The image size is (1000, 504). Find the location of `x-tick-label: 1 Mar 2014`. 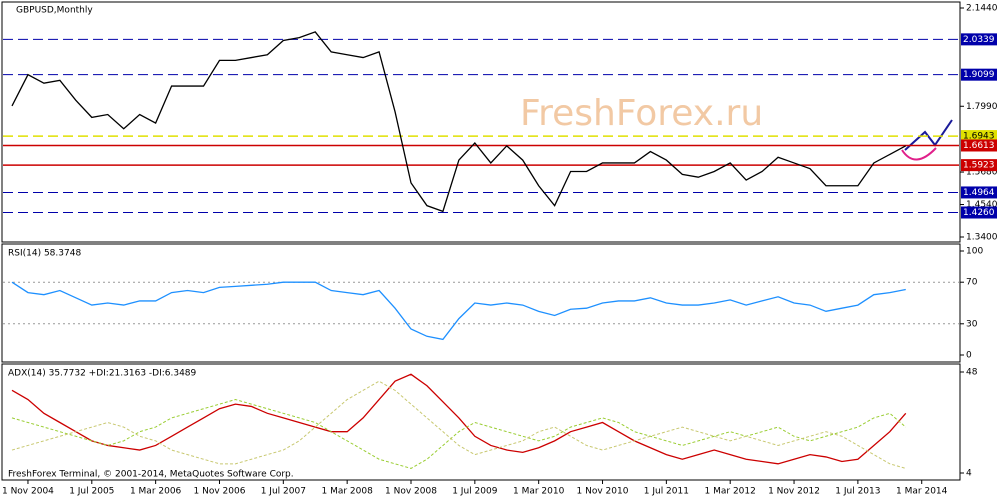

x-tick-label: 1 Mar 2014 is located at coordinates (922, 492).